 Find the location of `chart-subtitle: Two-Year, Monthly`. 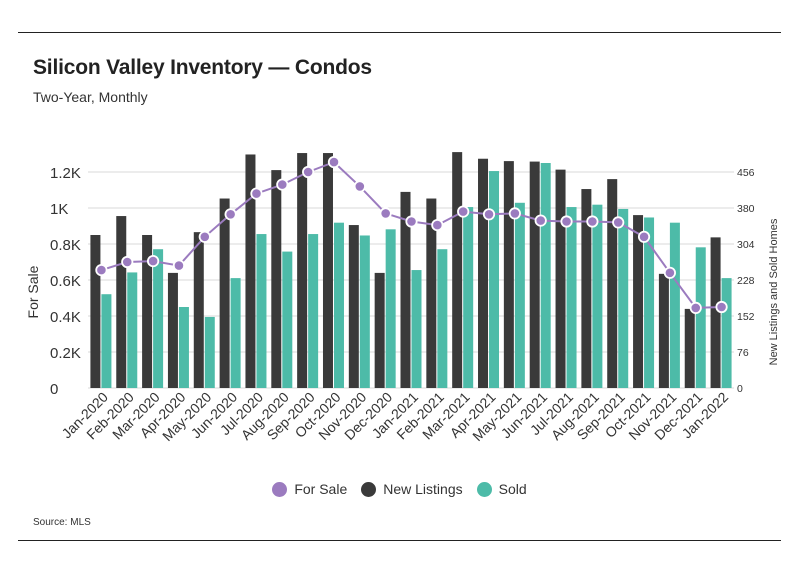

chart-subtitle: Two-Year, Monthly is located at coordinates (90, 97).